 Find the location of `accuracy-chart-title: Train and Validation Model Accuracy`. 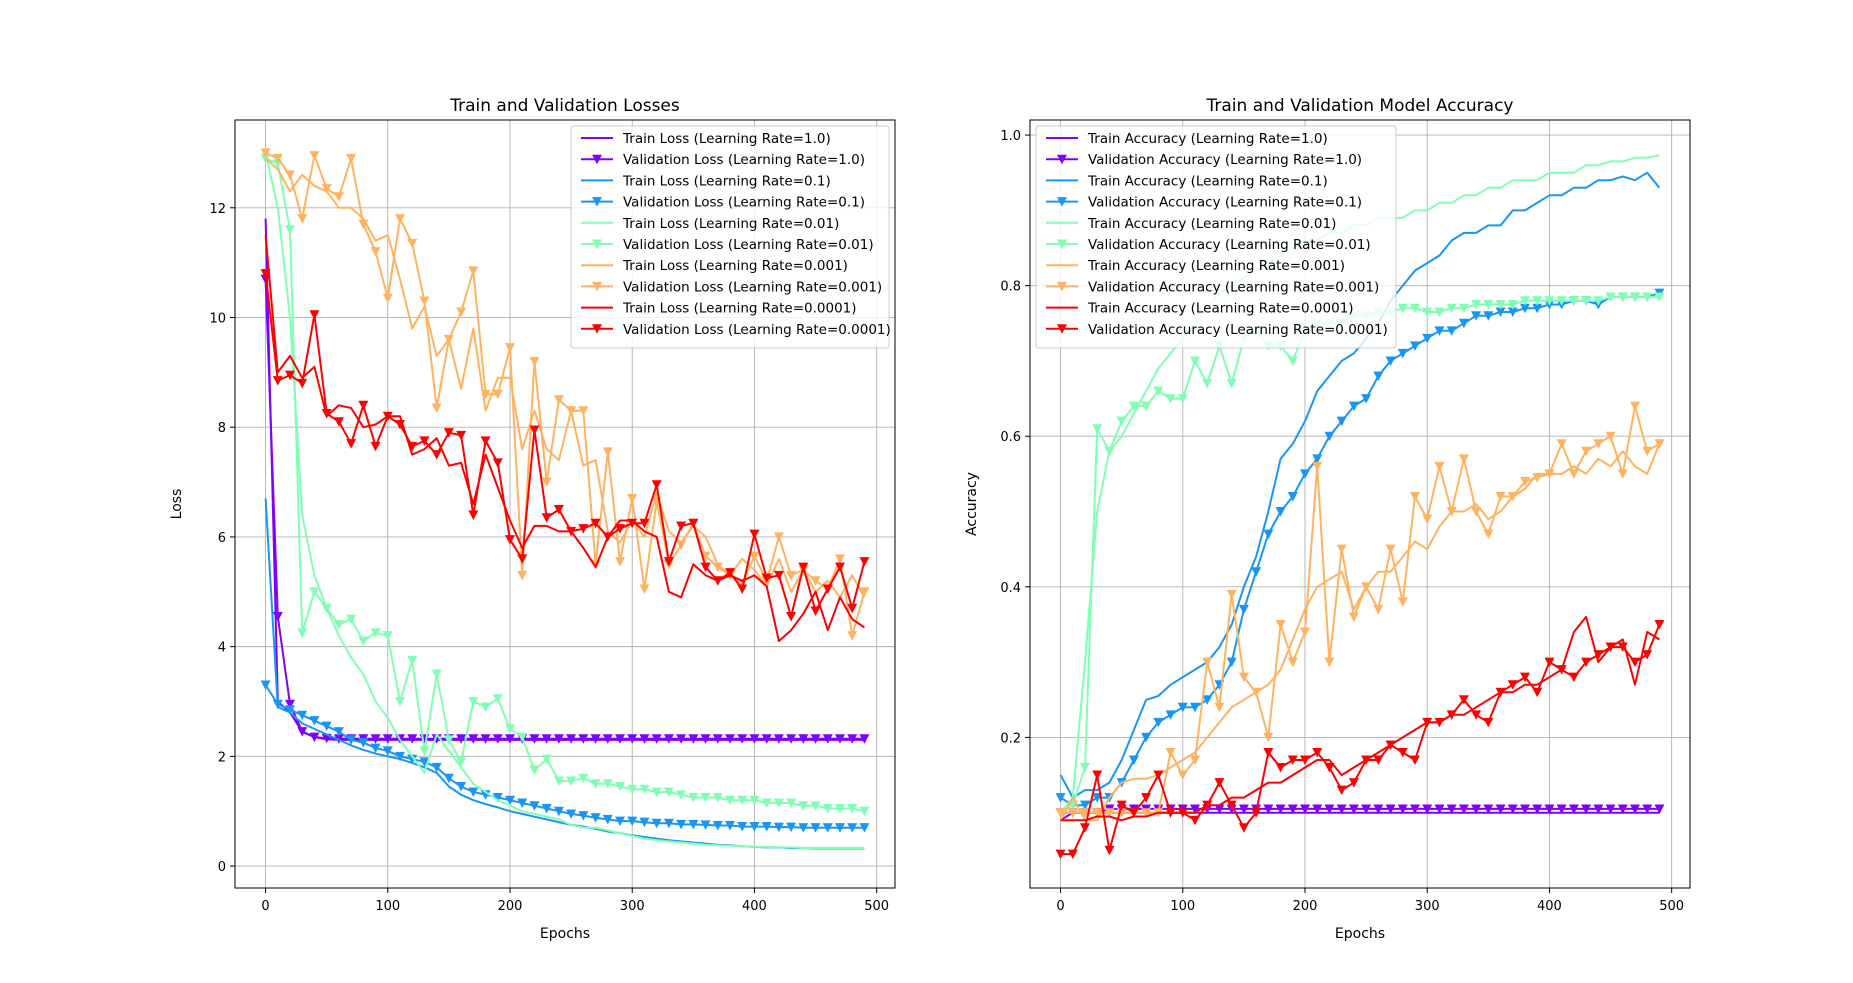

accuracy-chart-title: Train and Validation Model Accuracy is located at coordinates (1360, 106).